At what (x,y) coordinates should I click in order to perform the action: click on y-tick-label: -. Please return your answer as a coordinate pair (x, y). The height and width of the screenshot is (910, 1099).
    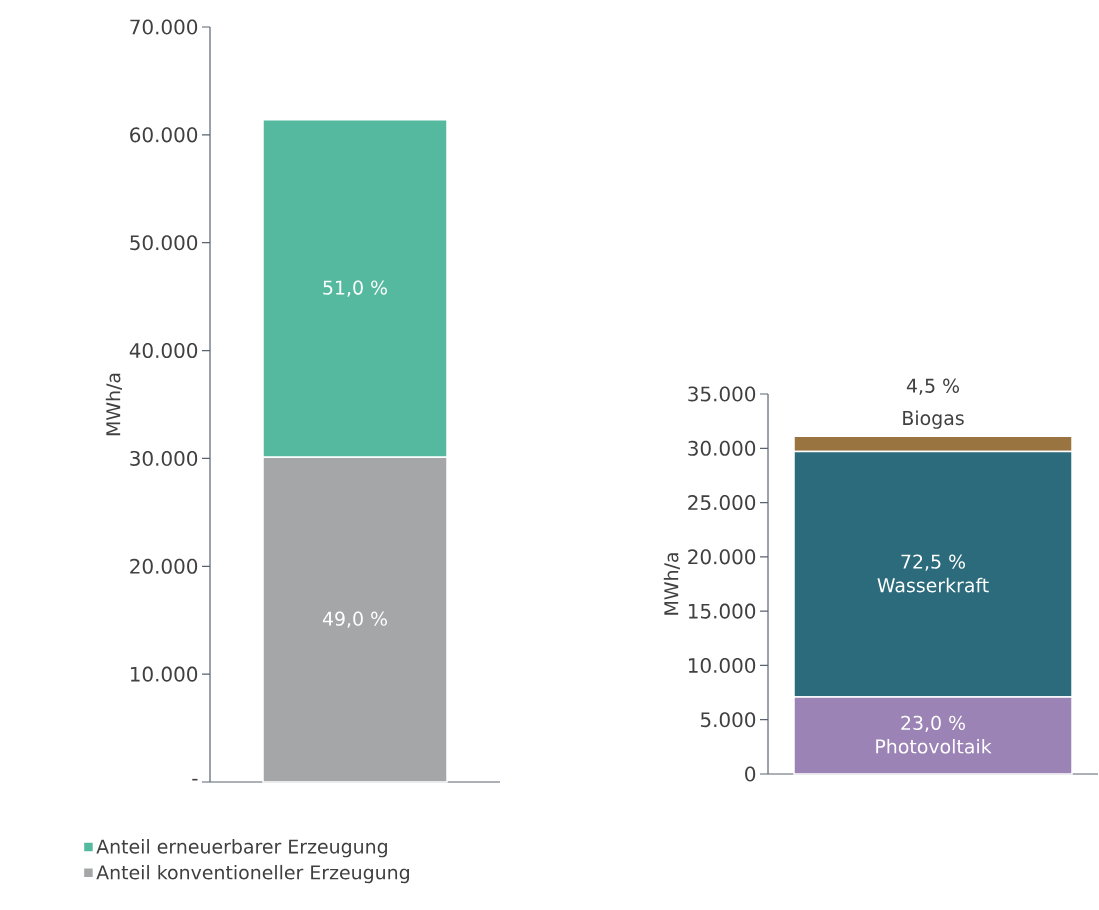
    Looking at the image, I should click on (195, 779).